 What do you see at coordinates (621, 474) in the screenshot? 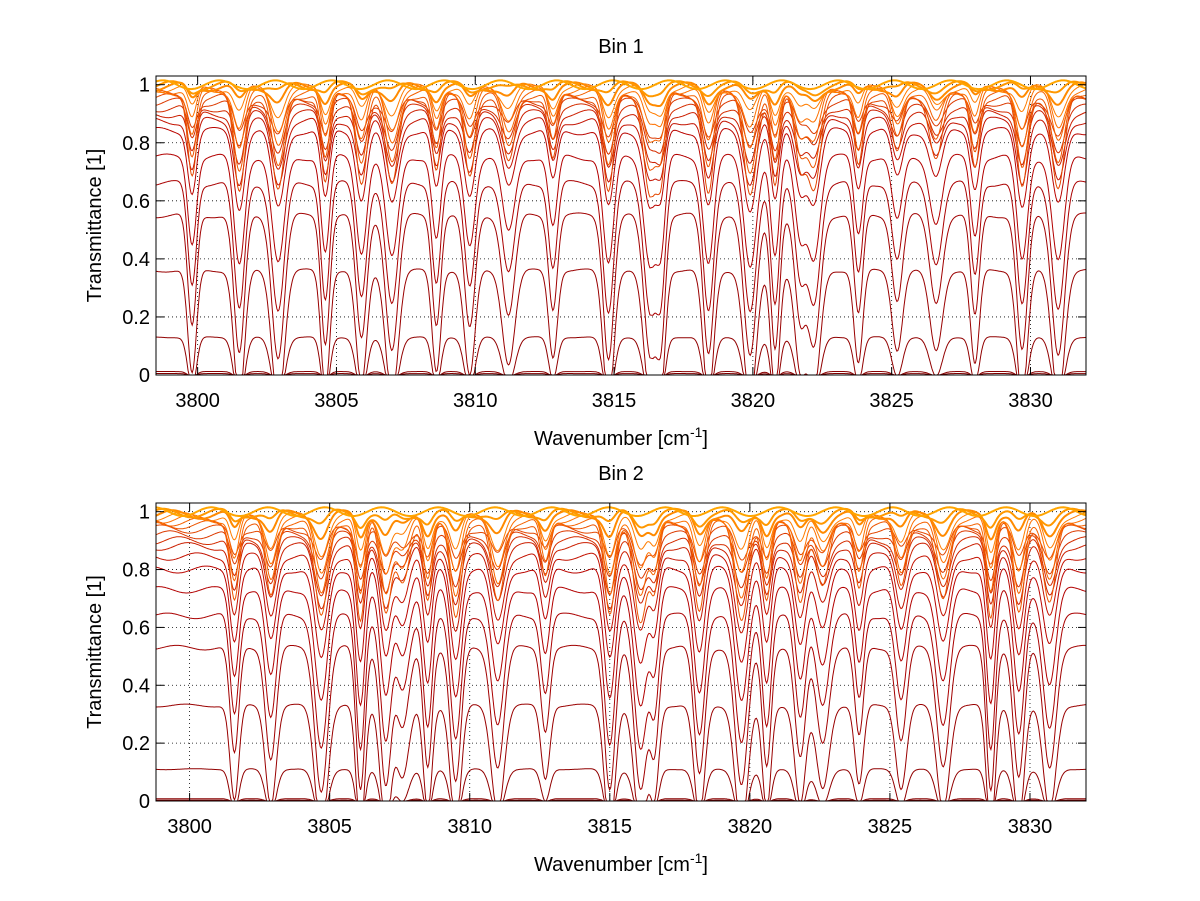
I see `chart-title: Bin 2` at bounding box center [621, 474].